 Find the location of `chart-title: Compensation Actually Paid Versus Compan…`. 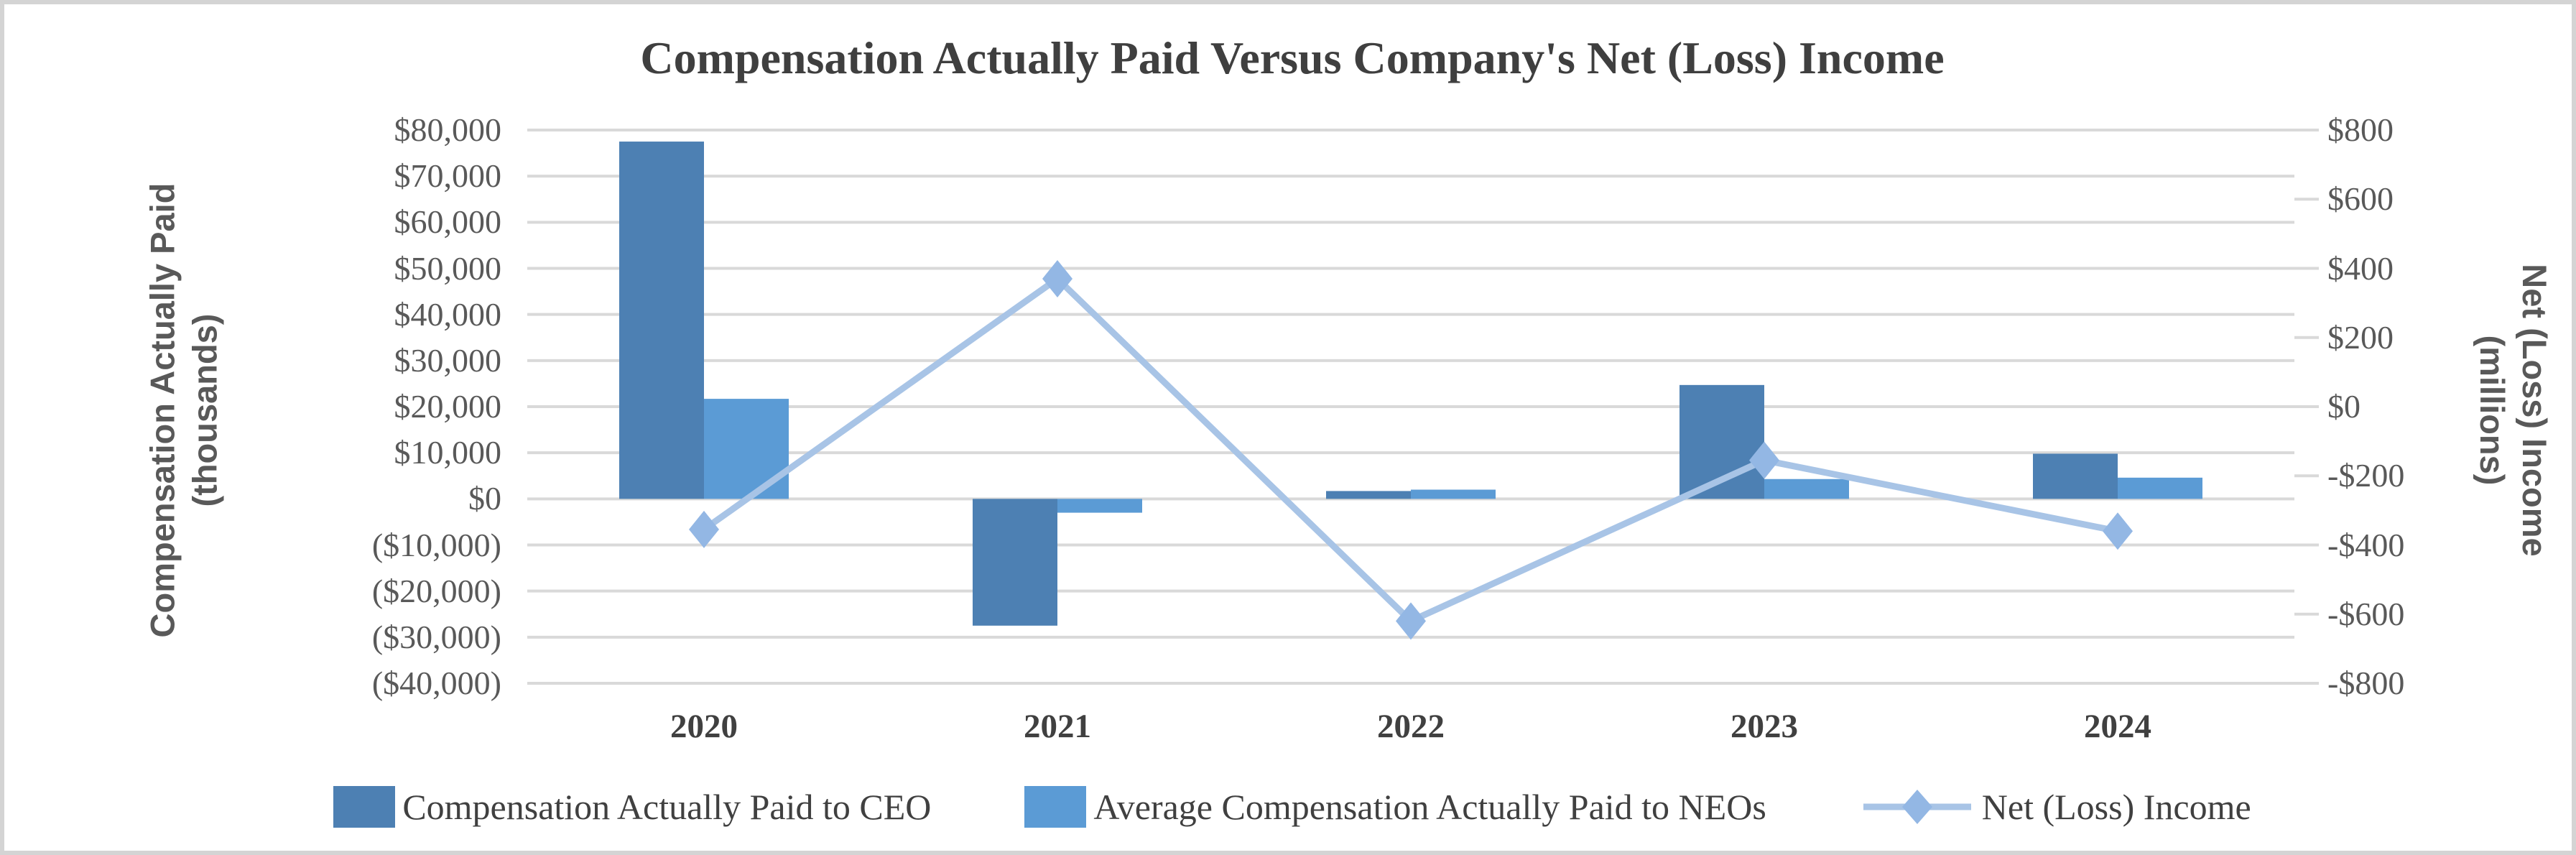

chart-title: Compensation Actually Paid Versus Compan… is located at coordinates (1292, 57).